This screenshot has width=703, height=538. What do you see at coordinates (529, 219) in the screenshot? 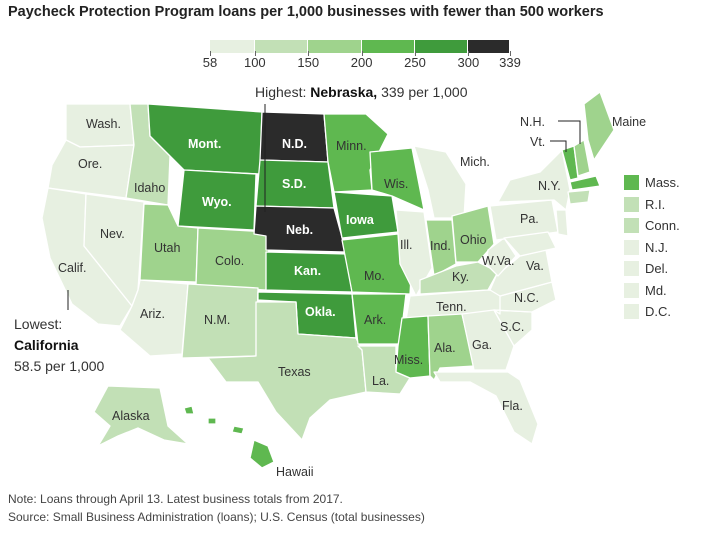
I see `label-pa: Pa.` at bounding box center [529, 219].